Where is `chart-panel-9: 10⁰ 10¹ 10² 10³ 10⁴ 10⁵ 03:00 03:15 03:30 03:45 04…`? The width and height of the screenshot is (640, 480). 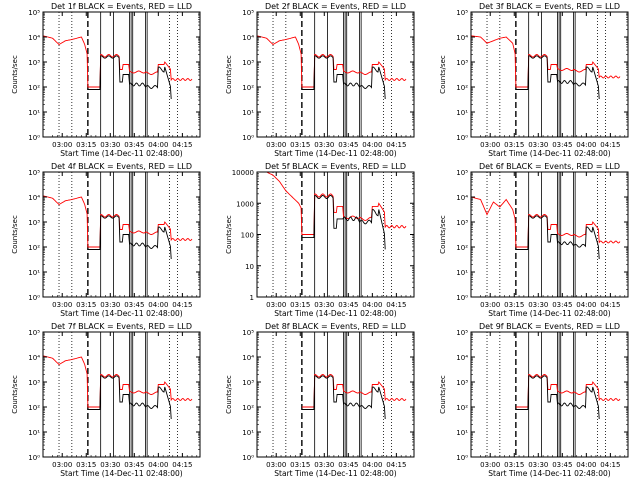
chart-panel-9: 10⁰ 10¹ 10² 10³ 10⁴ 10⁵ 03:00 03:15 03:30 03:45 04… is located at coordinates (534, 400).